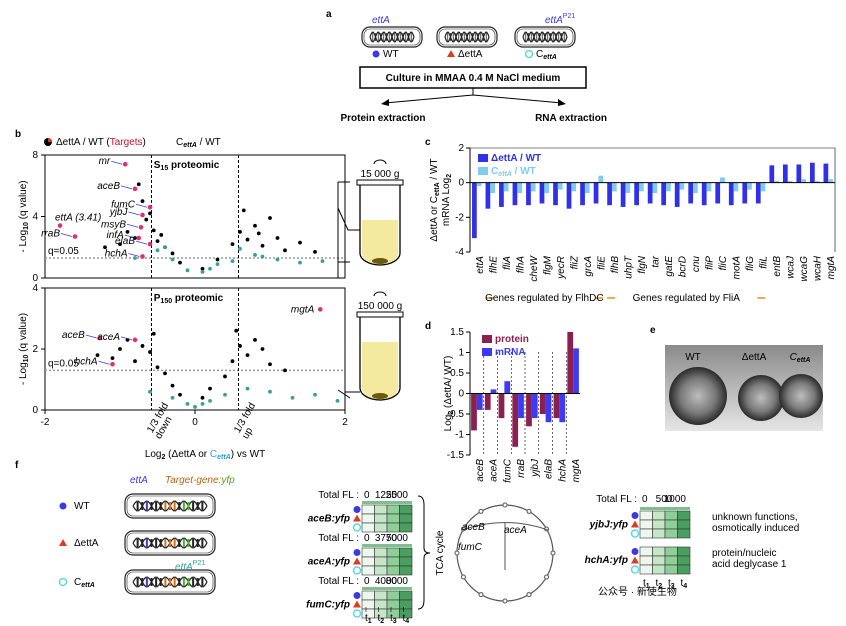 This screenshot has height=626, width=846. I want to click on x-tick-label: wcaG, so click(804, 269).